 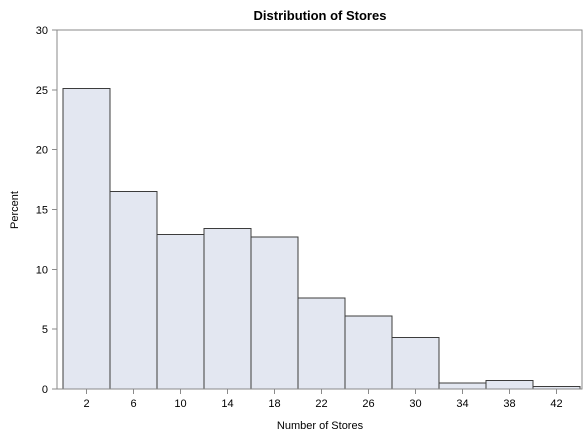 I want to click on x-ticks-layer: 2 6 10 14 18 22 26 30 34 38 42, so click(x=323, y=399).